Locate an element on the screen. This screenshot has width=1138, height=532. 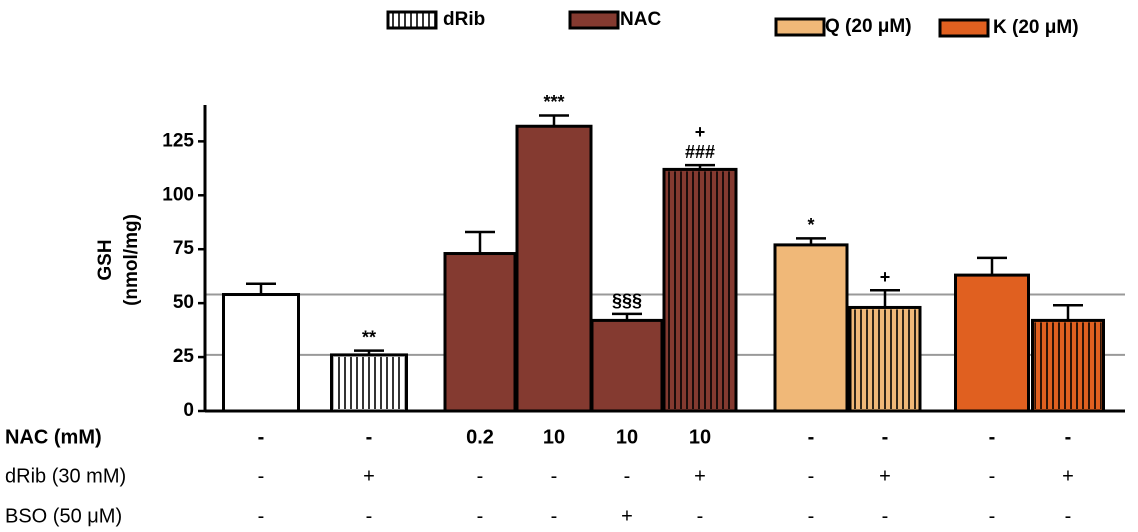
y-tick-label: 75 is located at coordinates (184, 248).